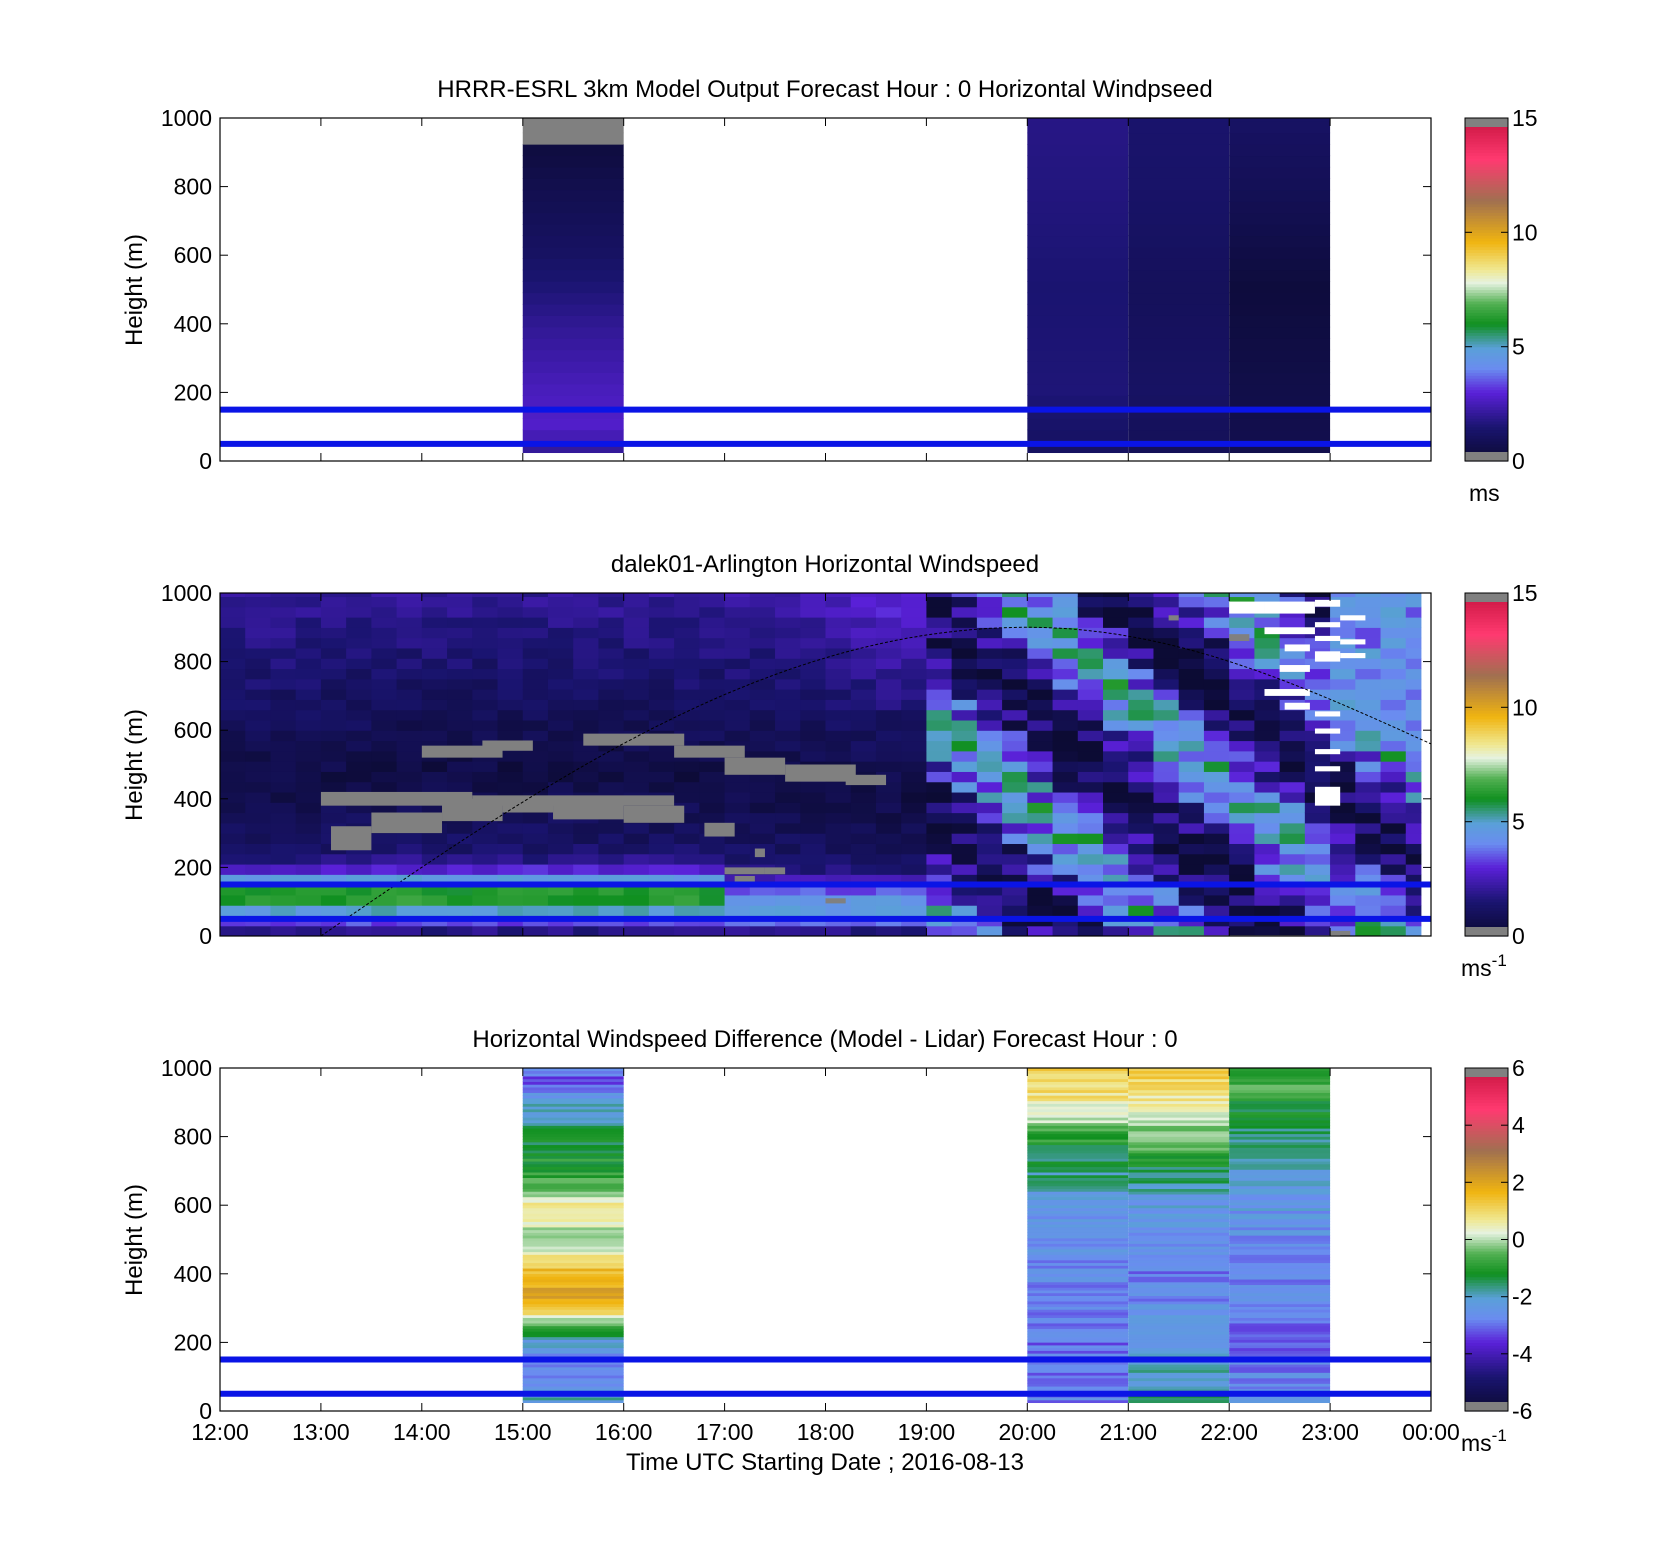  Describe the element at coordinates (1028, 1432) in the screenshot. I see `x-tick-label: 20:00` at that location.